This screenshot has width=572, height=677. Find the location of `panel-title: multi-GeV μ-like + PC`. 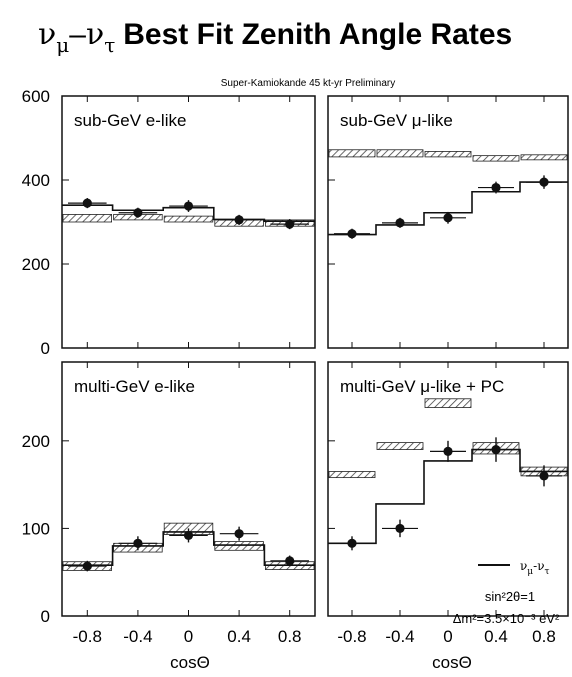

panel-title: multi-GeV μ-like + PC is located at coordinates (422, 386).